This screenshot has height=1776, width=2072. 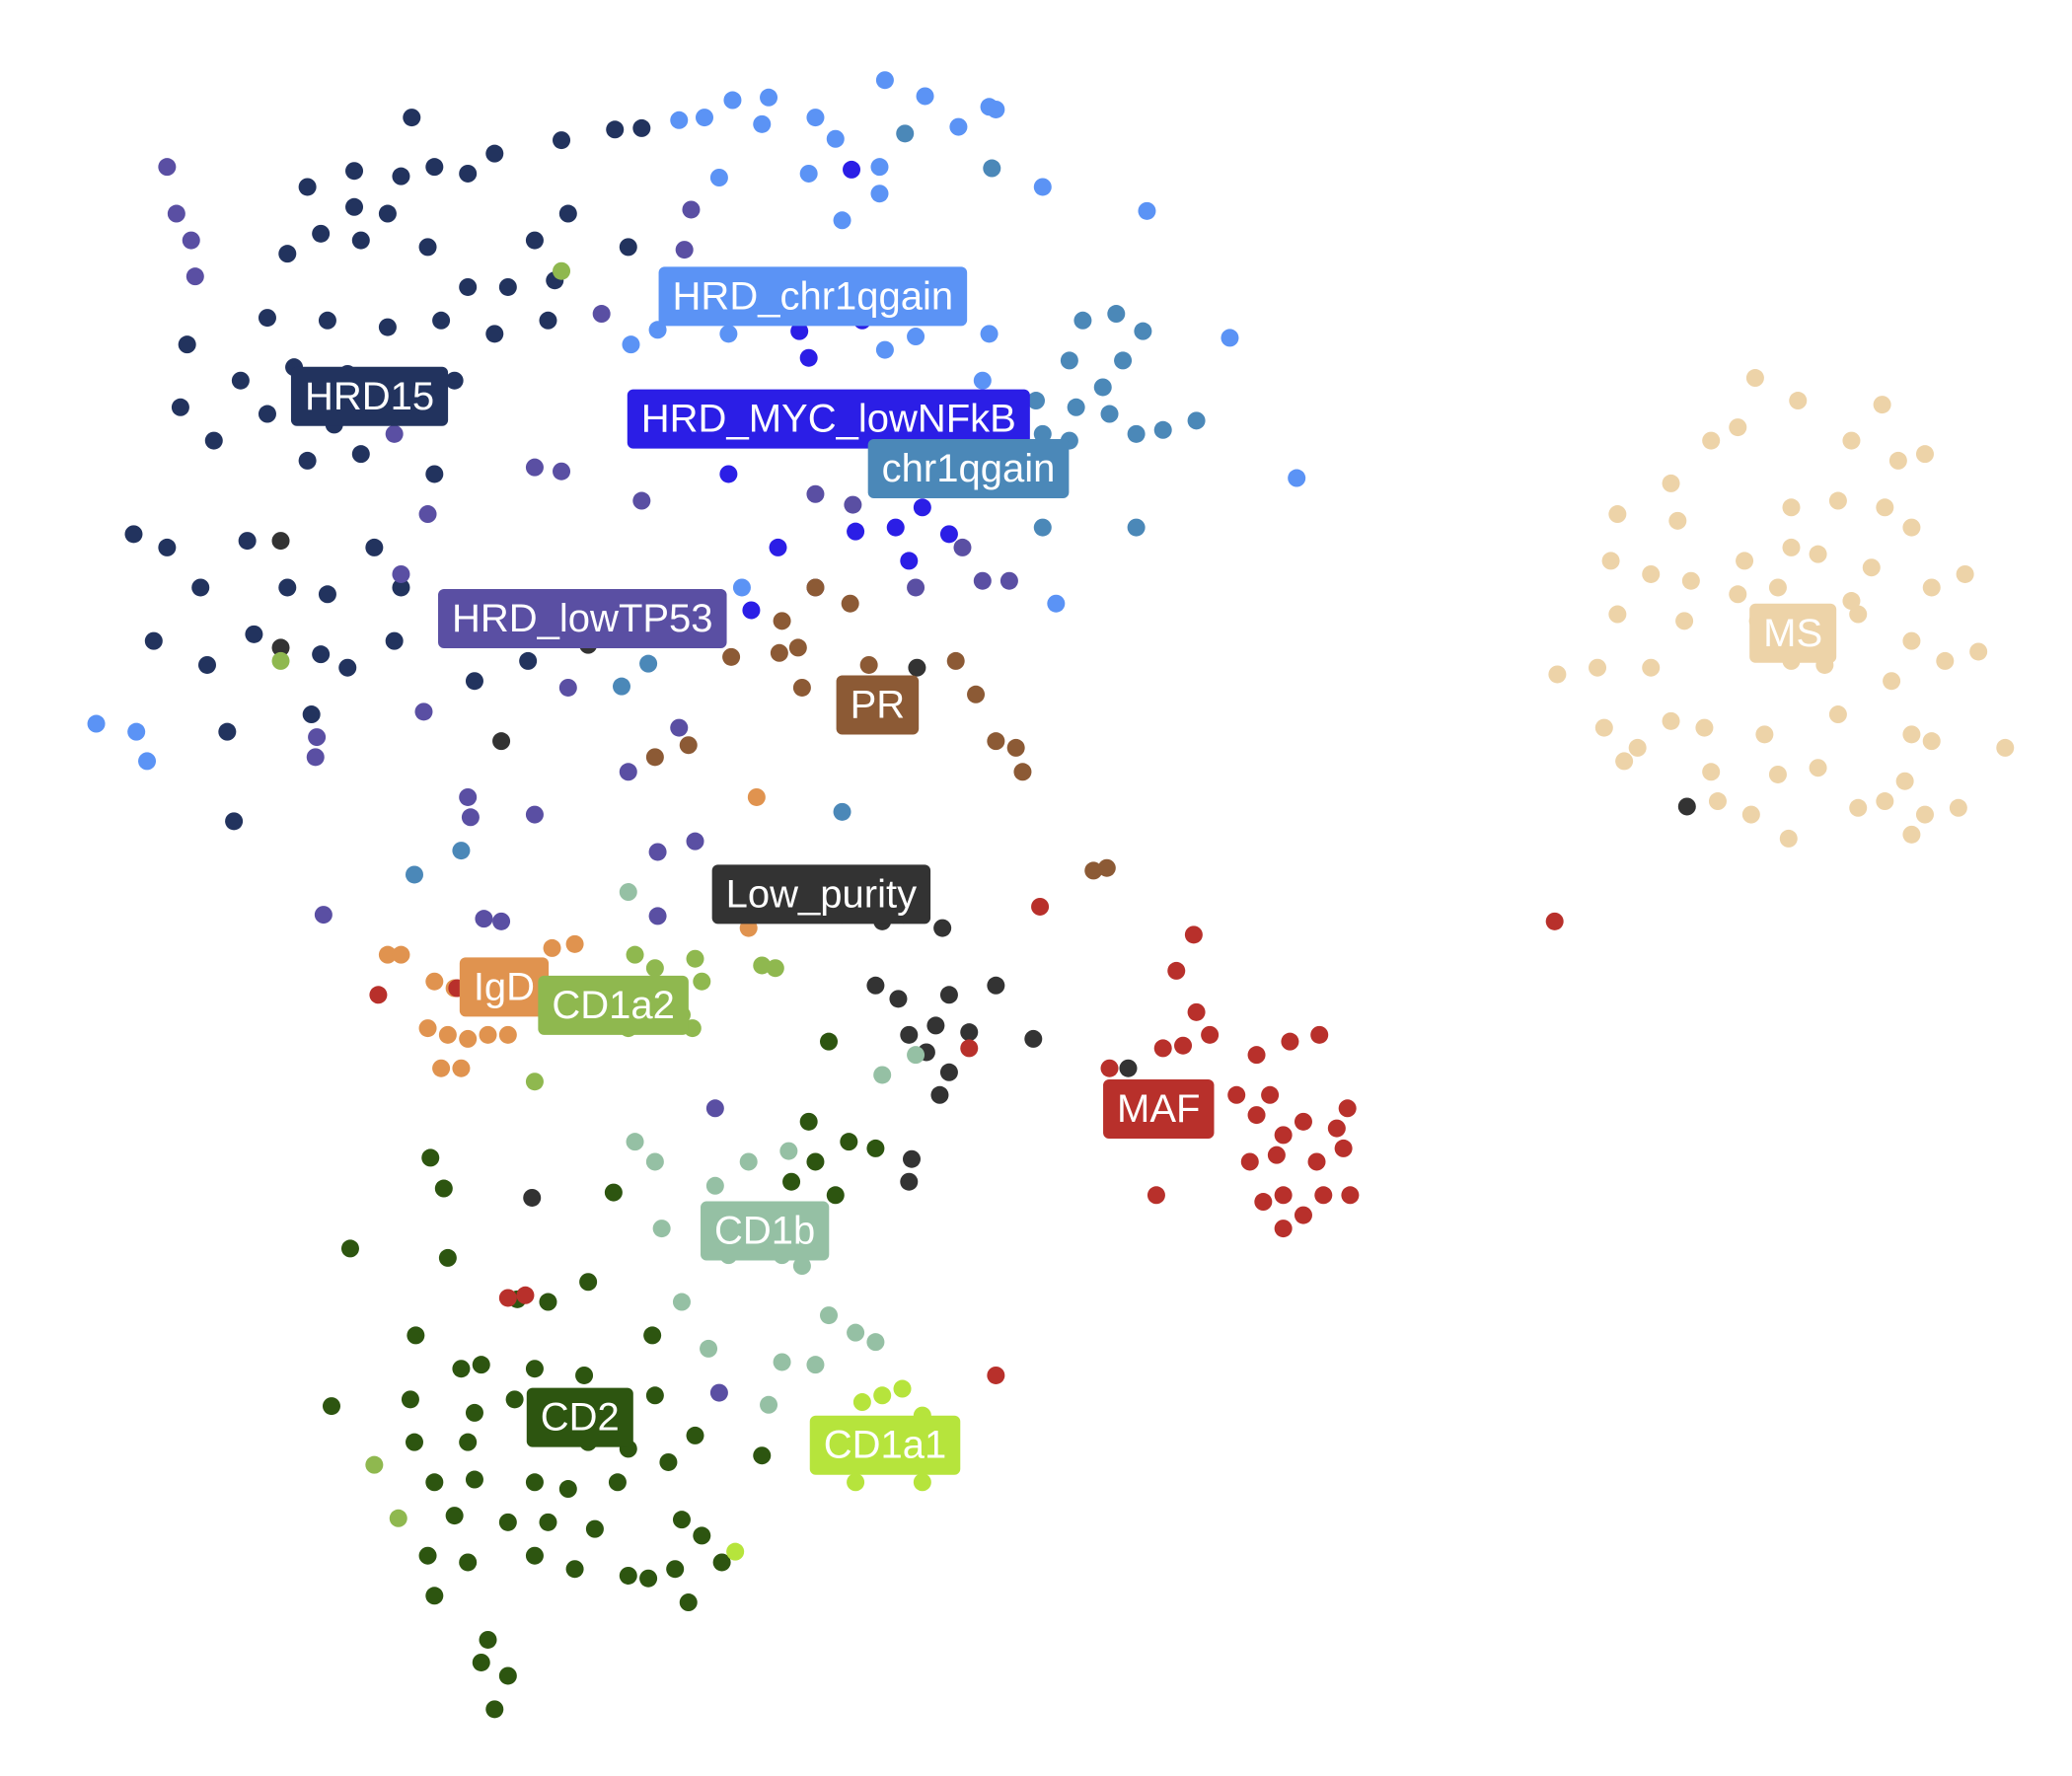 What do you see at coordinates (765, 1232) in the screenshot?
I see `cluster-label-text: CD1b` at bounding box center [765, 1232].